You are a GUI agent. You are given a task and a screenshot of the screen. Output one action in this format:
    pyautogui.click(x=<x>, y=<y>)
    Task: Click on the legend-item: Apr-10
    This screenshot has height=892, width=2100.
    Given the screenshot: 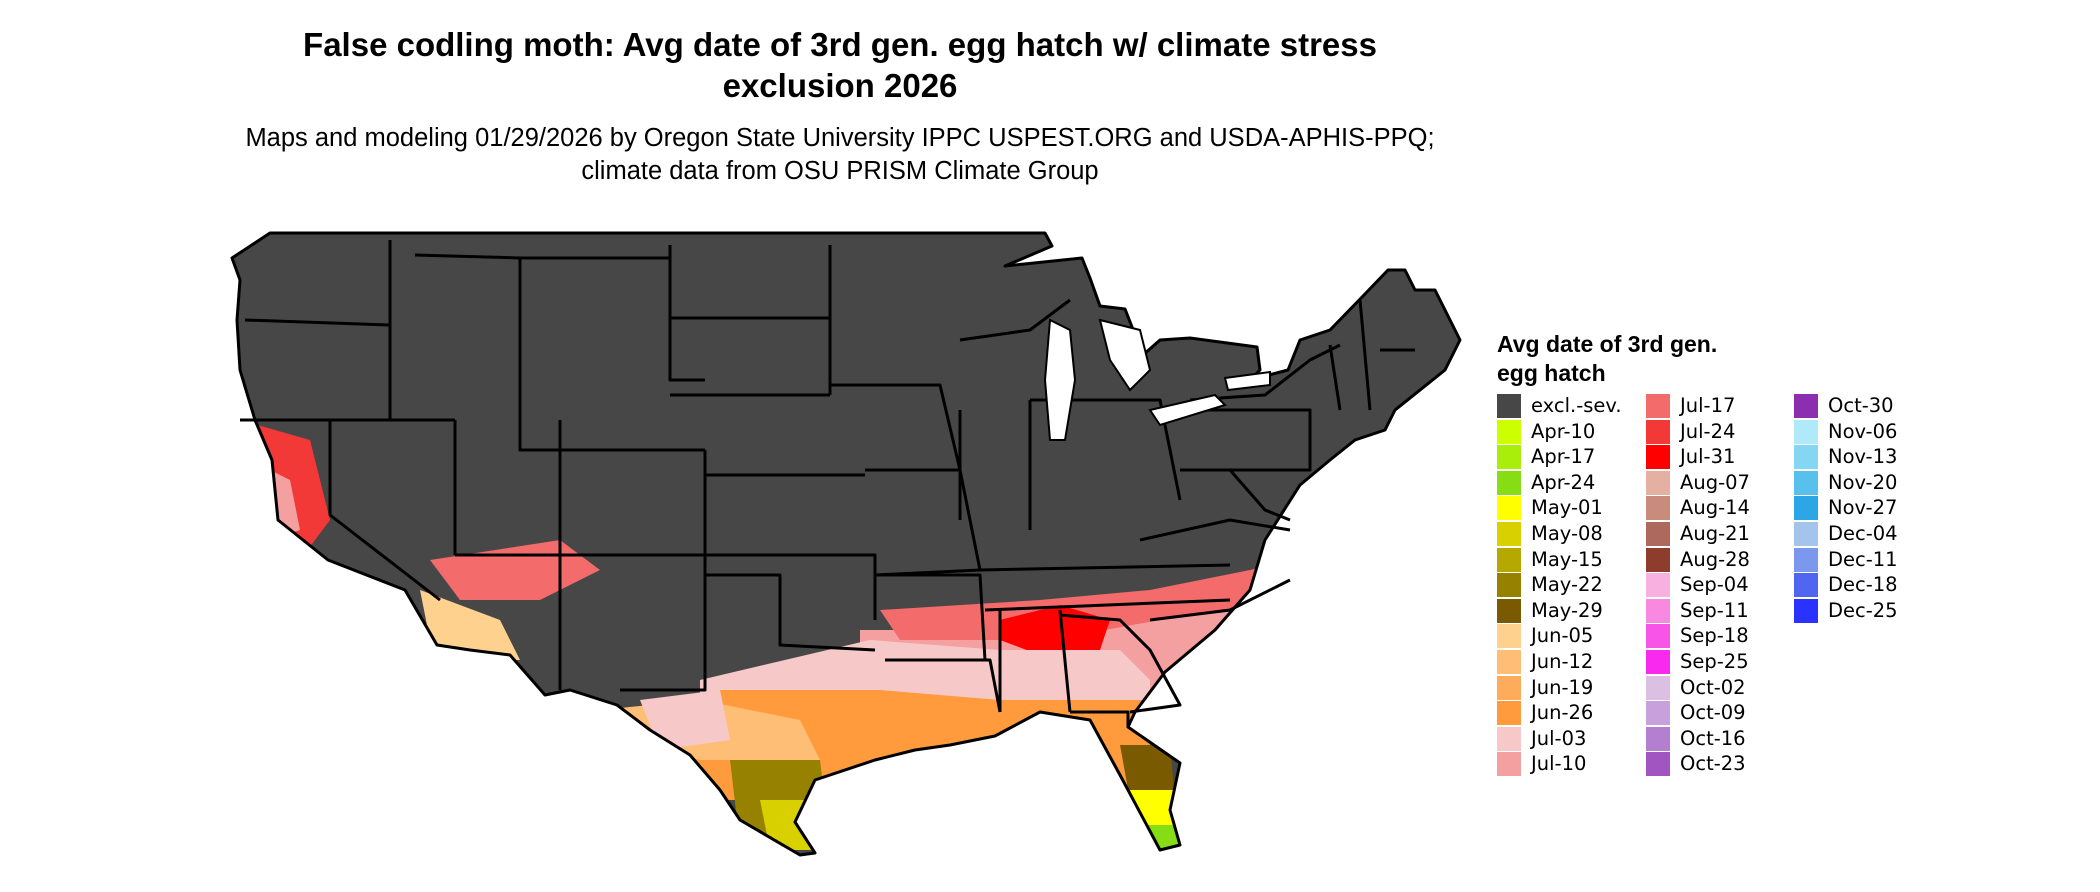 What is the action you would take?
    pyautogui.click(x=1546, y=431)
    